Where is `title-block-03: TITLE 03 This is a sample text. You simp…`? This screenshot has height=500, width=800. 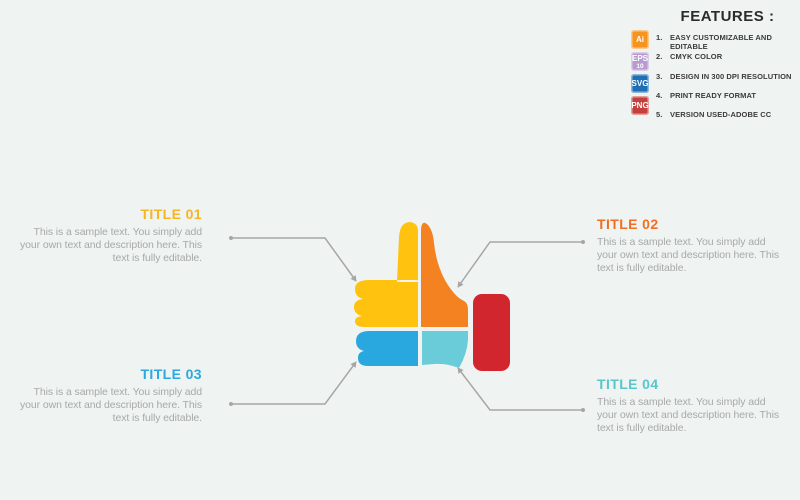 title-block-03: TITLE 03 This is a sample text. You simp… is located at coordinates (102, 396).